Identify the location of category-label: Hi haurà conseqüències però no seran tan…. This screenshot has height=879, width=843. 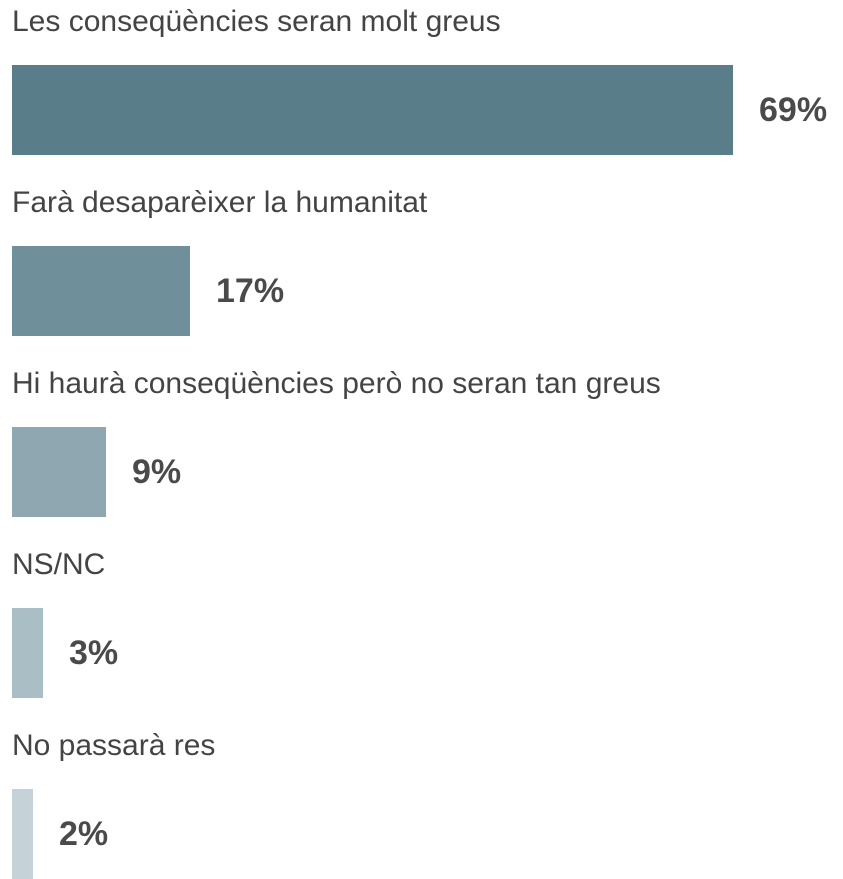
(336, 383).